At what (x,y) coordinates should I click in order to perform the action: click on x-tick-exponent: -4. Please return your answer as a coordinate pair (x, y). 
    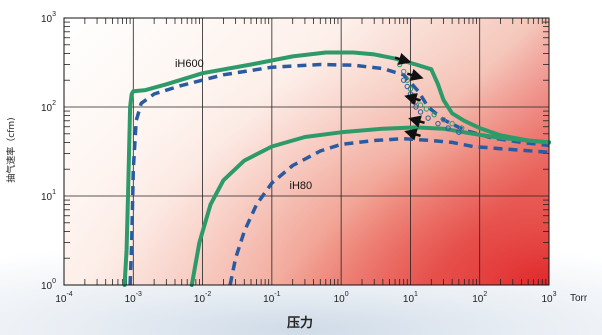
    Looking at the image, I should click on (69, 294).